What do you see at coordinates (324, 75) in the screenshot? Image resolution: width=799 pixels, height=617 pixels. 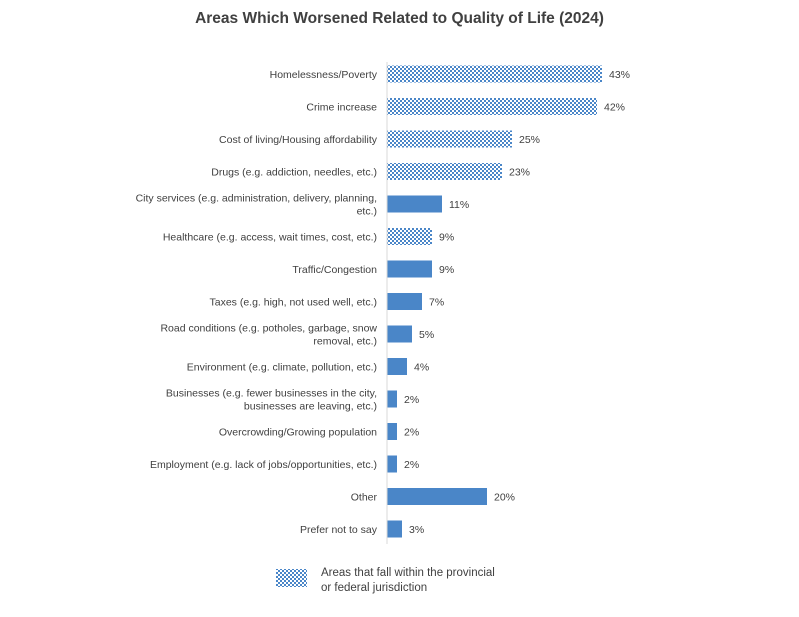 I see `category-label-0: Homelessness/Poverty` at bounding box center [324, 75].